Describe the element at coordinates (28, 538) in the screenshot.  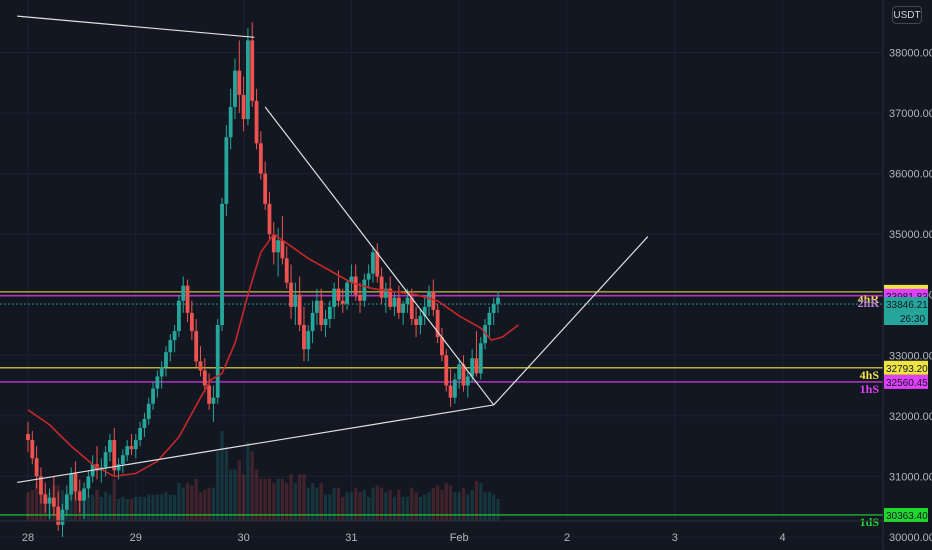
I see `time-tick-label: 28` at that location.